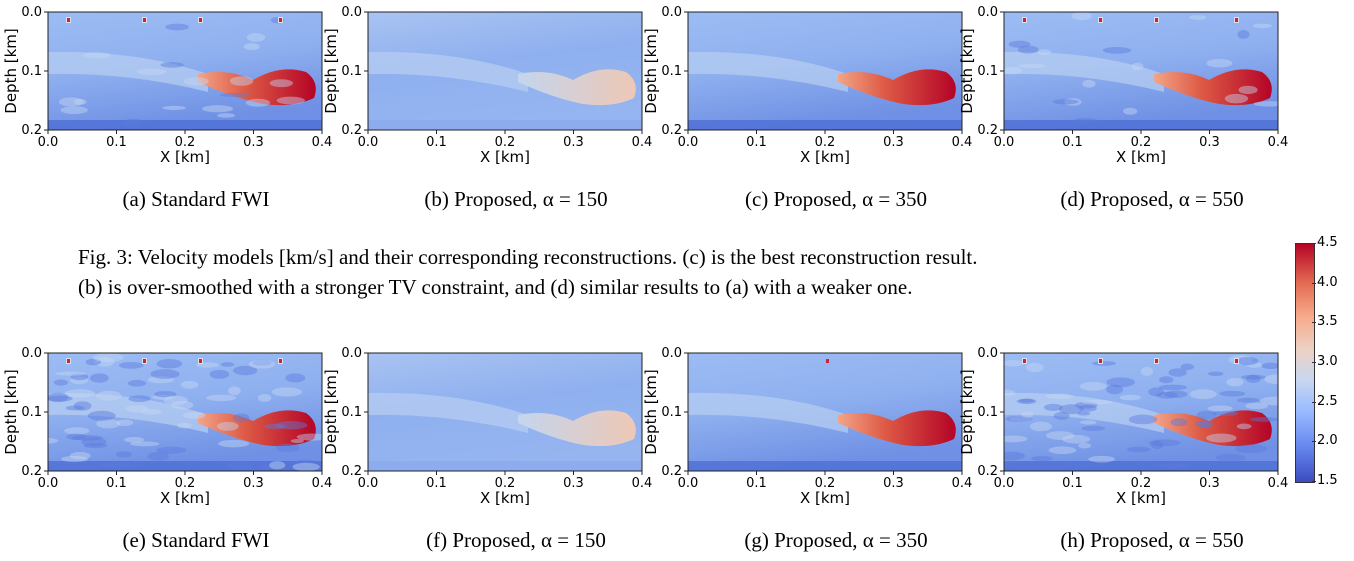 This screenshot has height=561, width=1354. Describe the element at coordinates (1152, 199) in the screenshot. I see `subfigure-caption: (d) Proposed, α = 550` at that location.